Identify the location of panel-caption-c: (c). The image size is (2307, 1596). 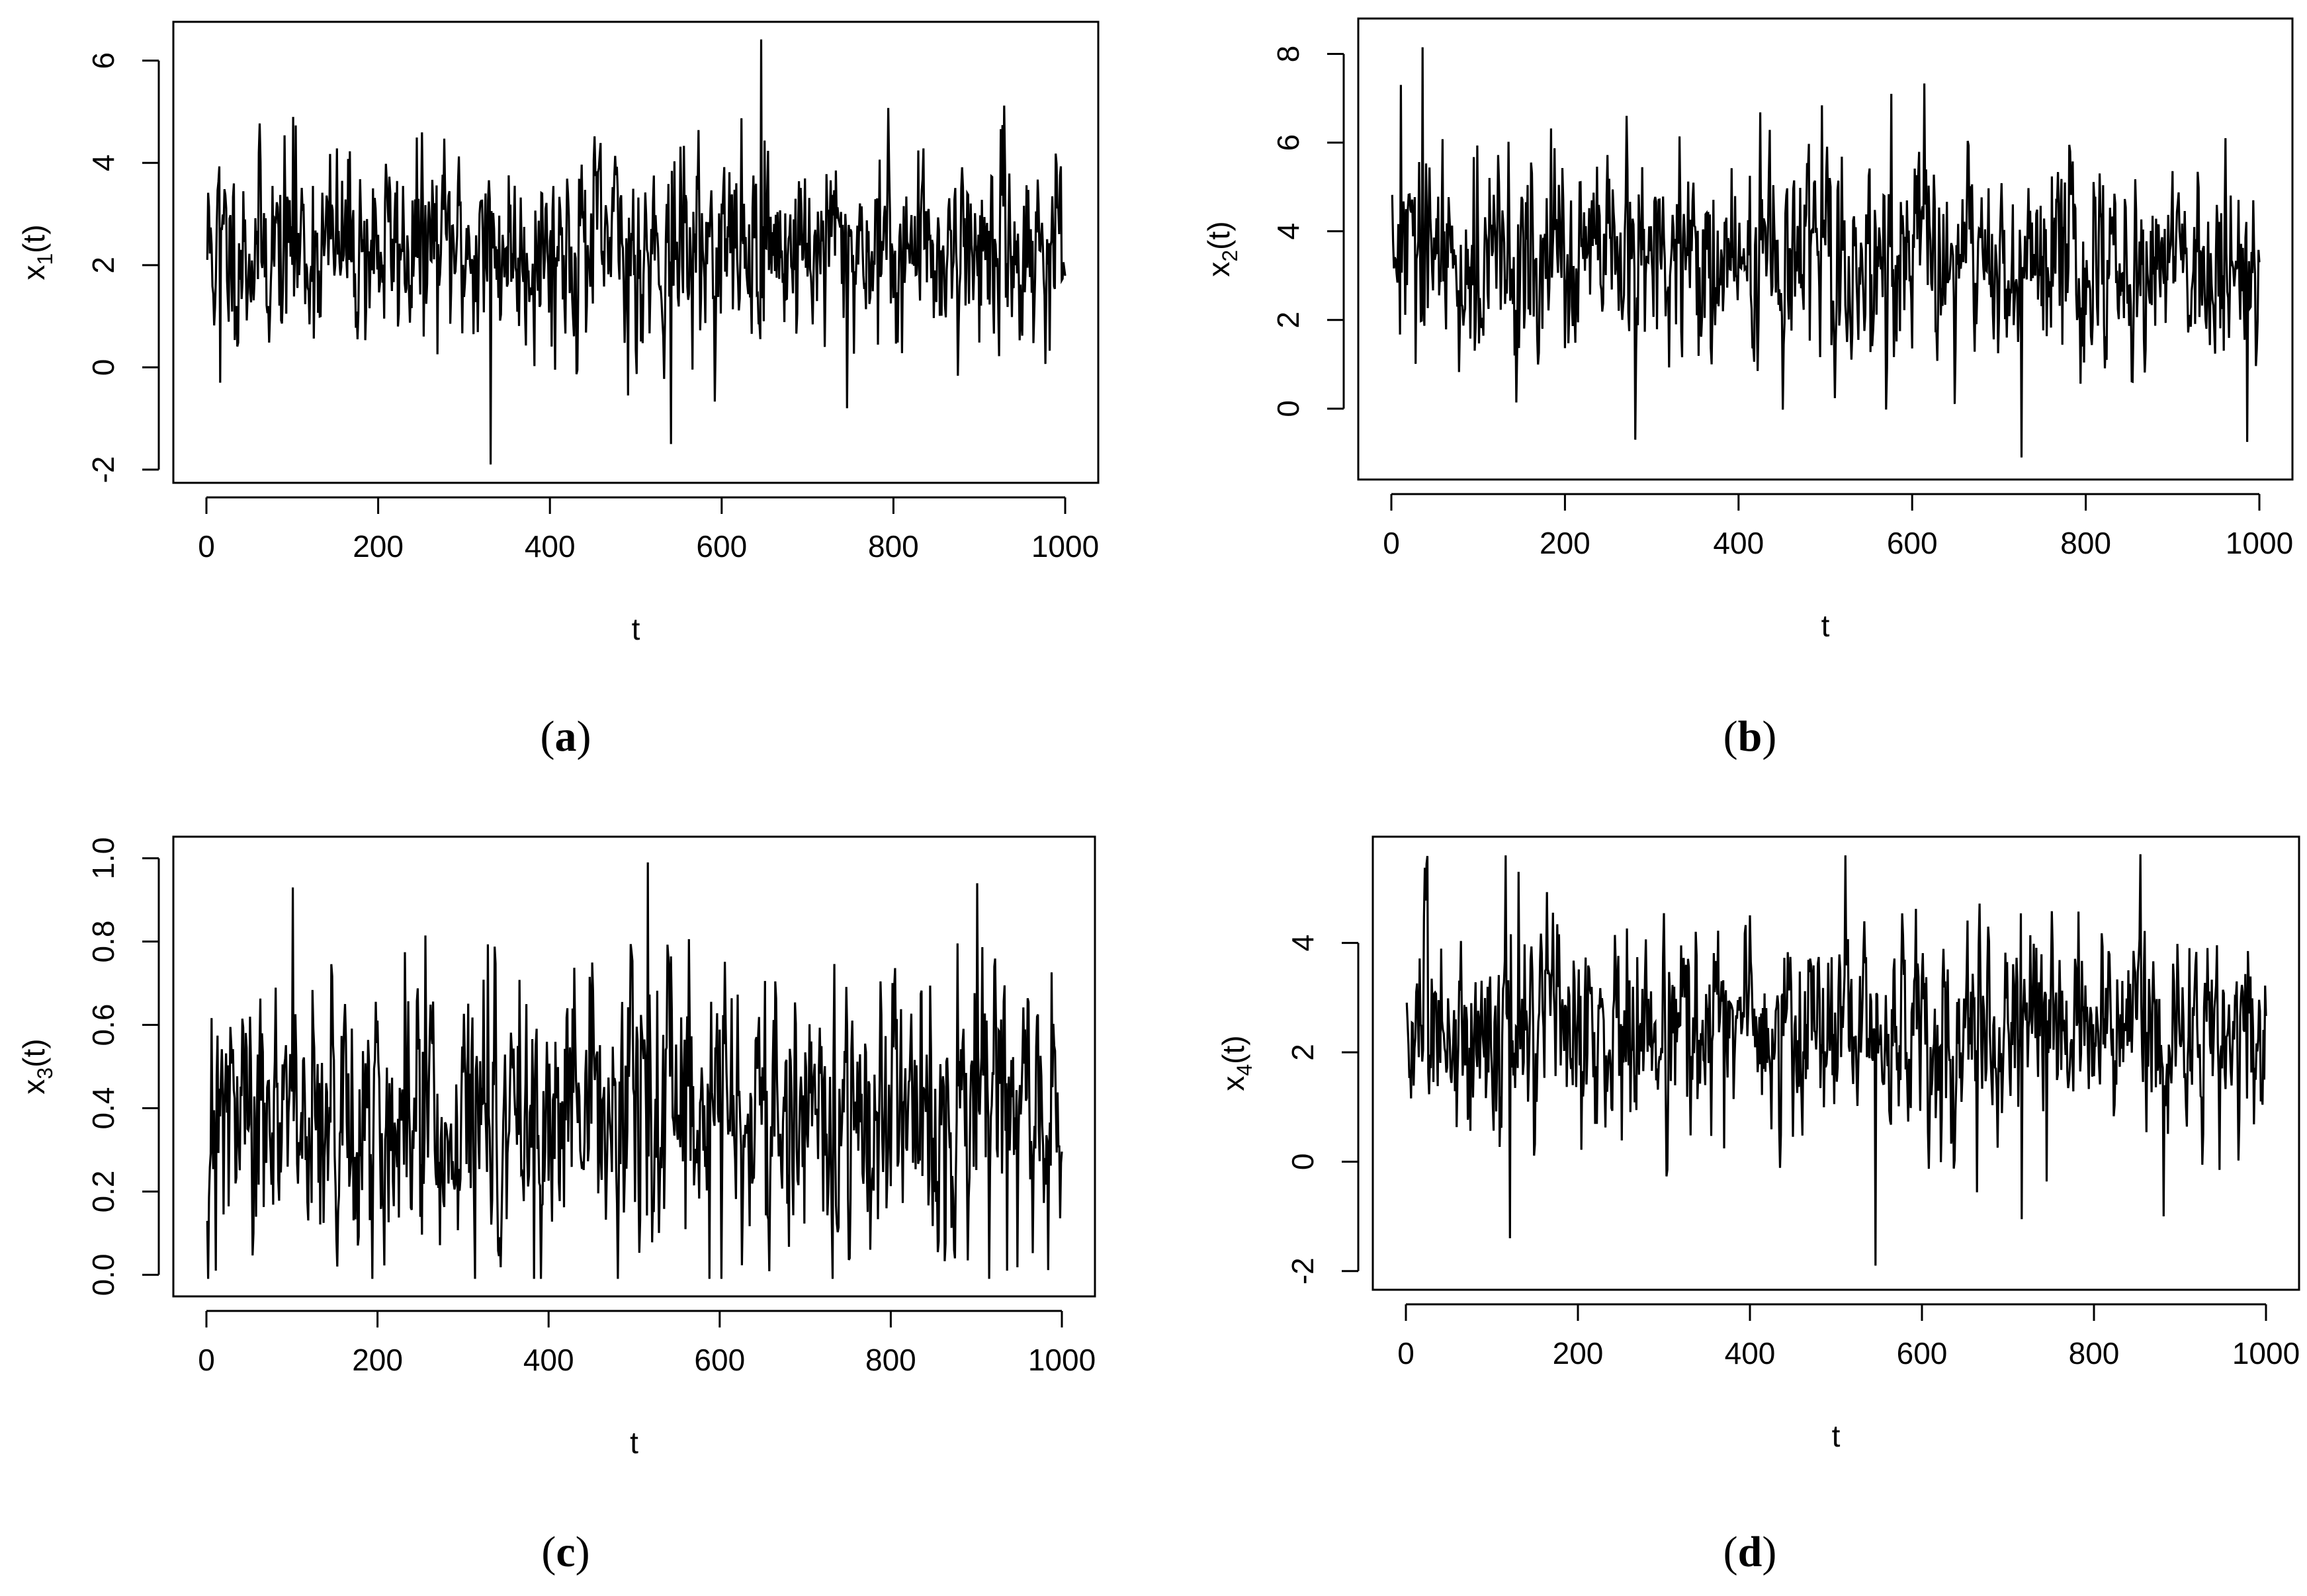
(565, 1552).